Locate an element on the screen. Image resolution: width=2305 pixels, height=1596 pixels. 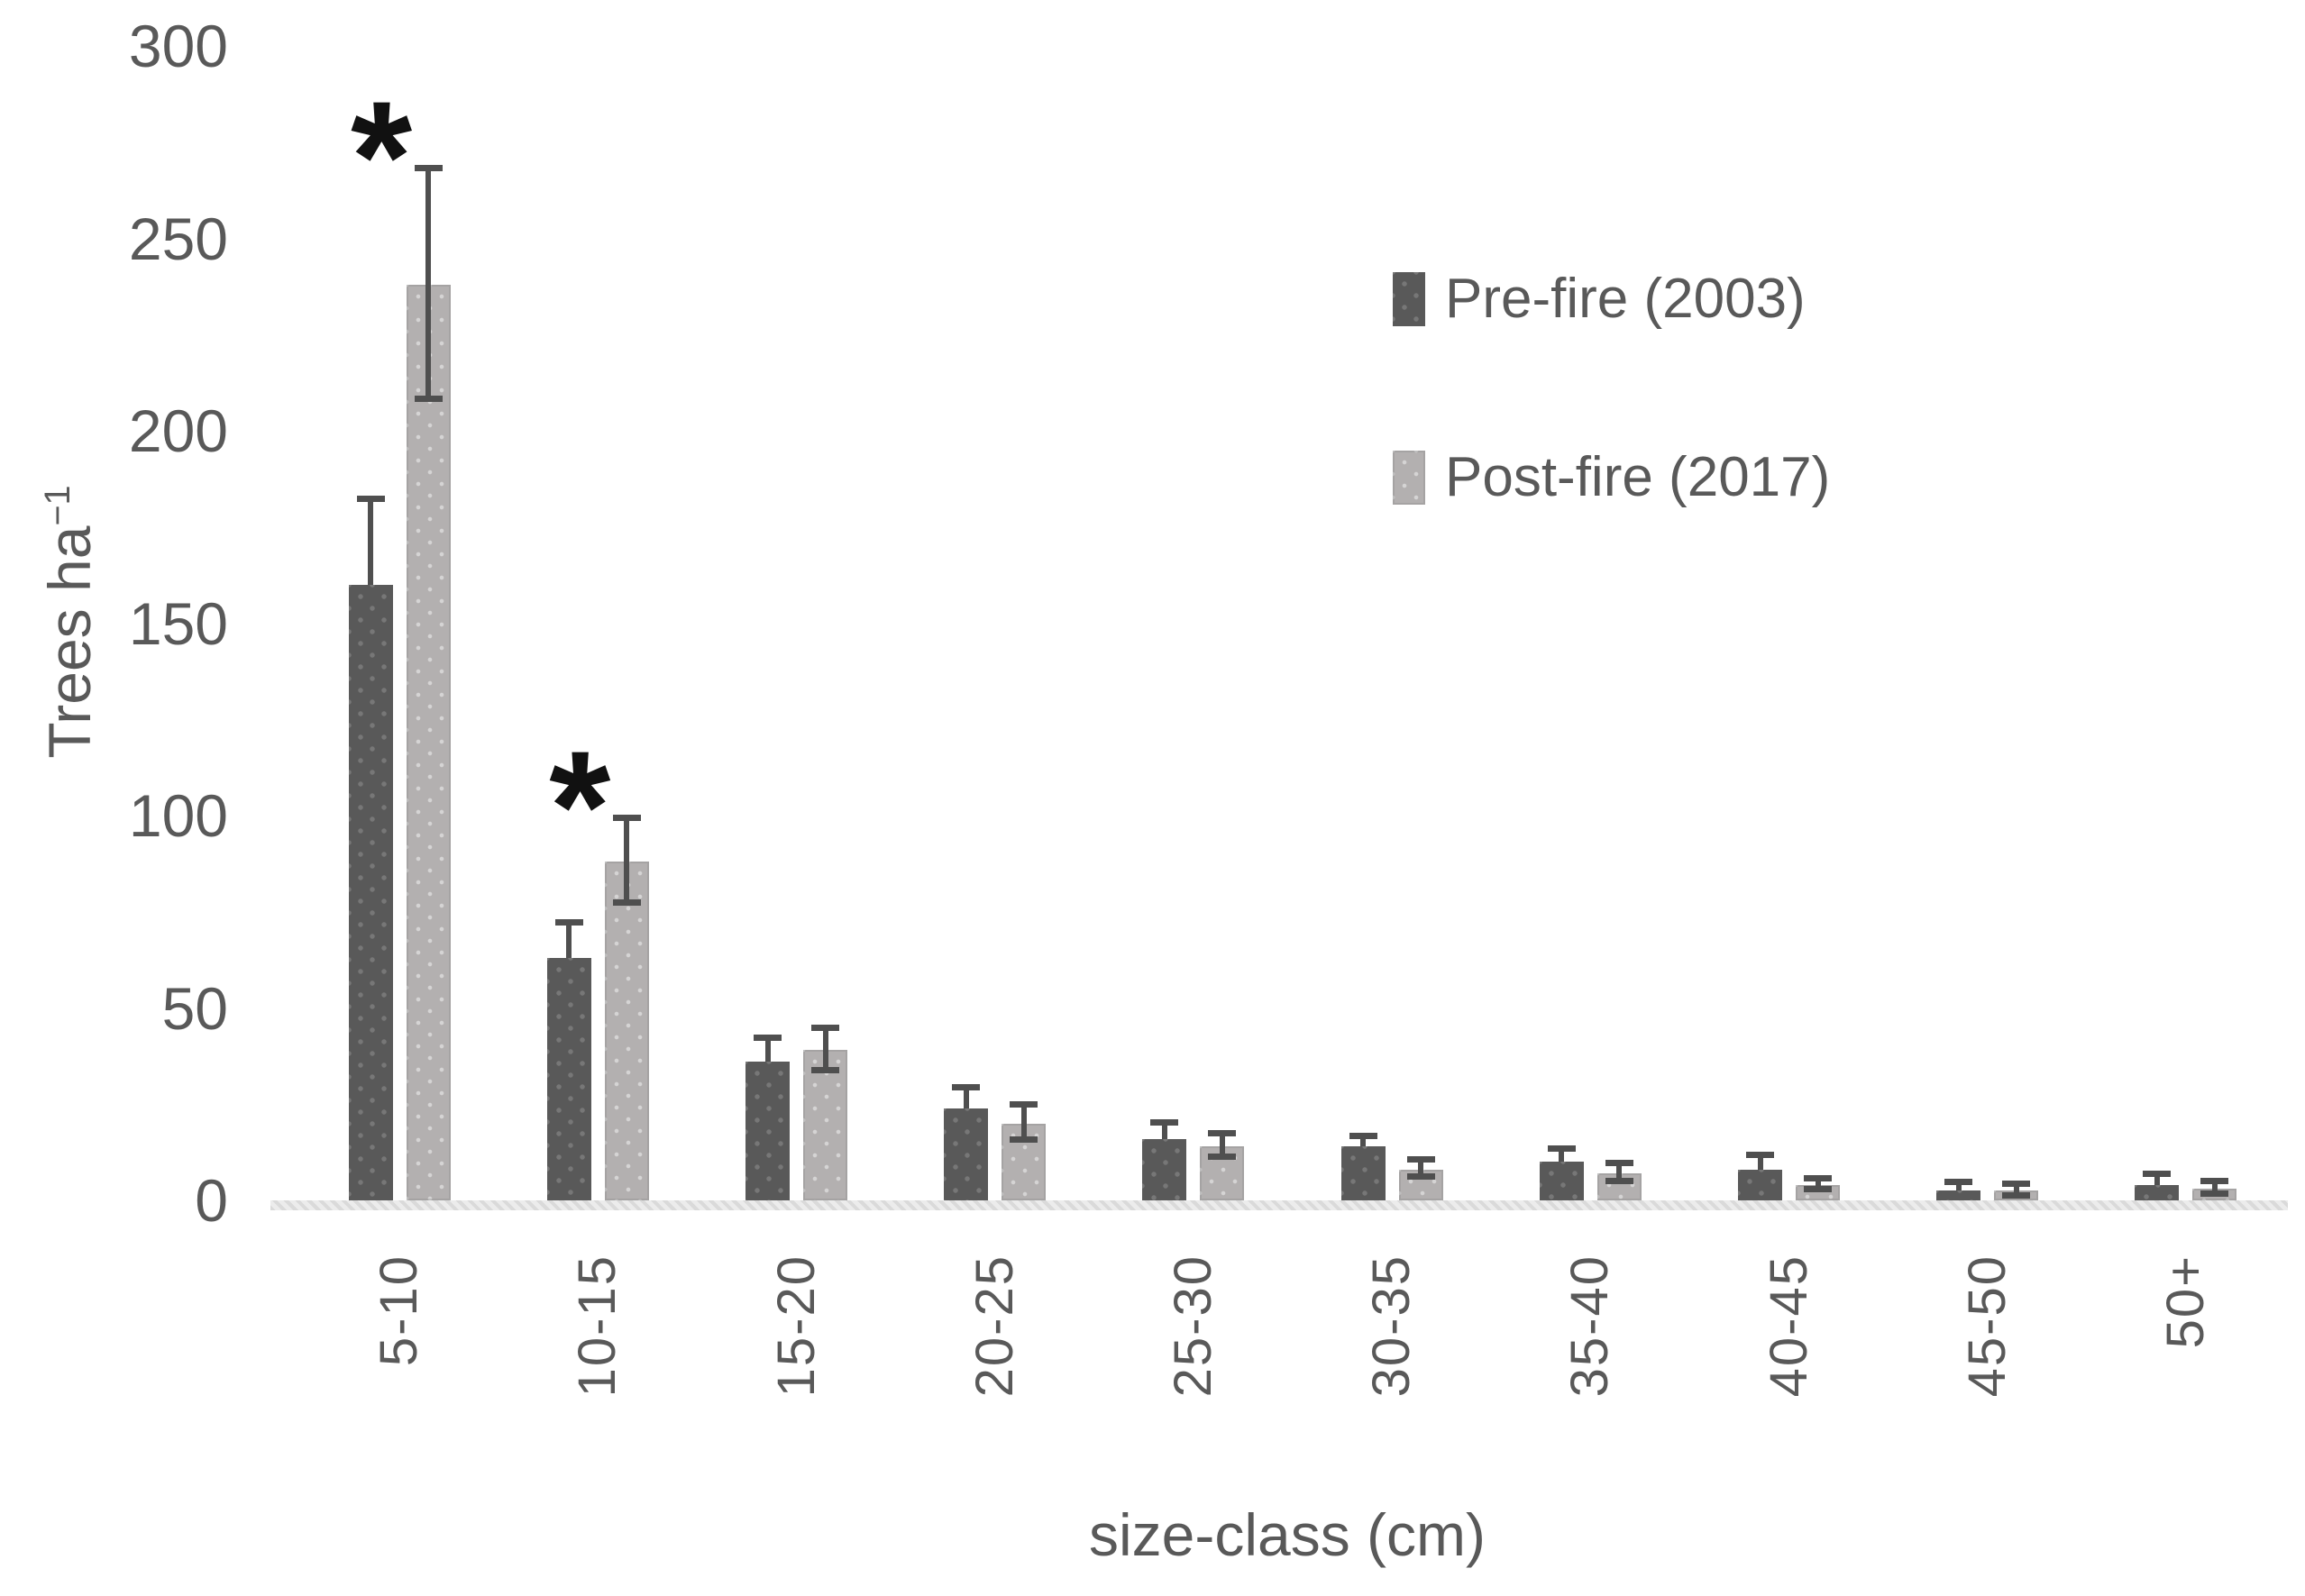
legend-label-post-fire: Post-fire (2017) is located at coordinates (1638, 477).